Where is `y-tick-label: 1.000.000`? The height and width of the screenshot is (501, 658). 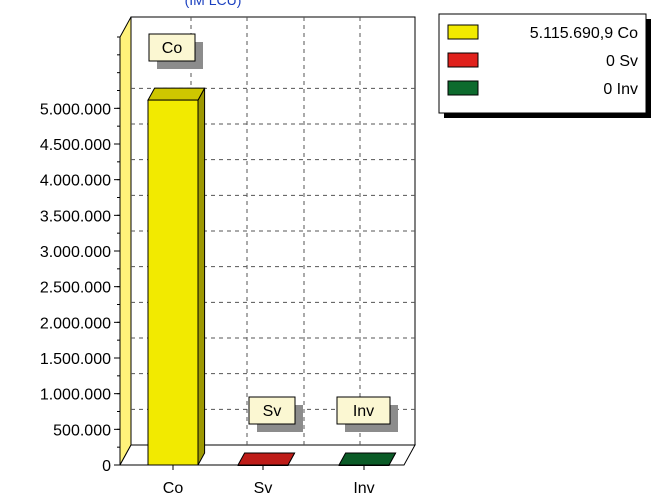
y-tick-label: 1.000.000 is located at coordinates (75, 395).